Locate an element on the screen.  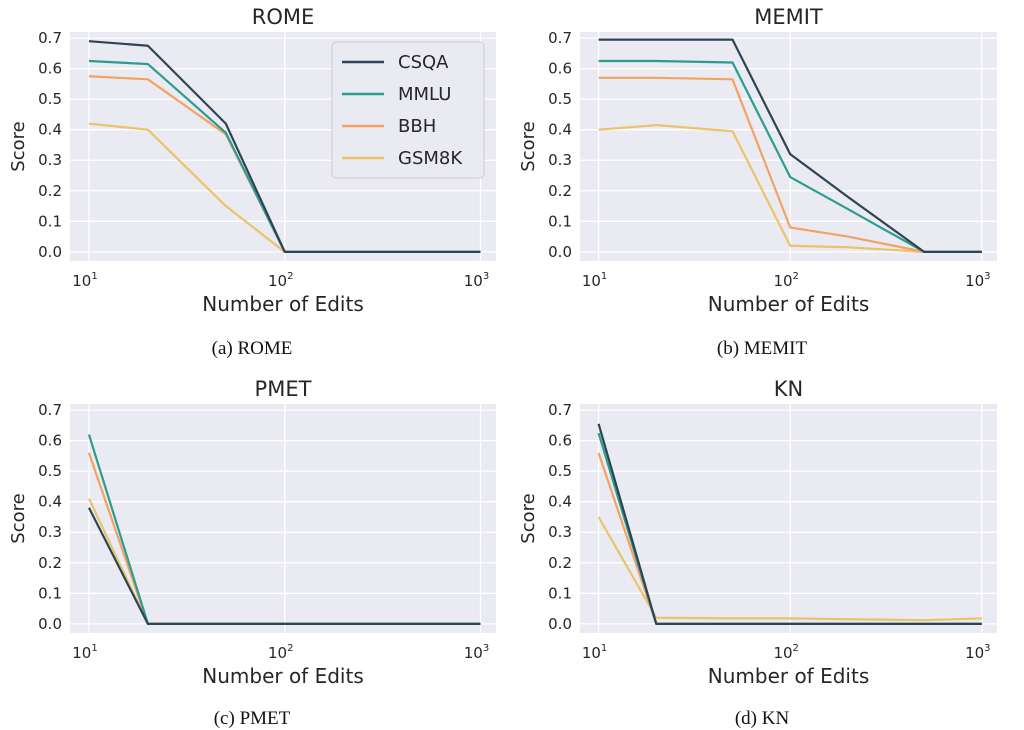
series-line-gsm8k is located at coordinates (789, 569).